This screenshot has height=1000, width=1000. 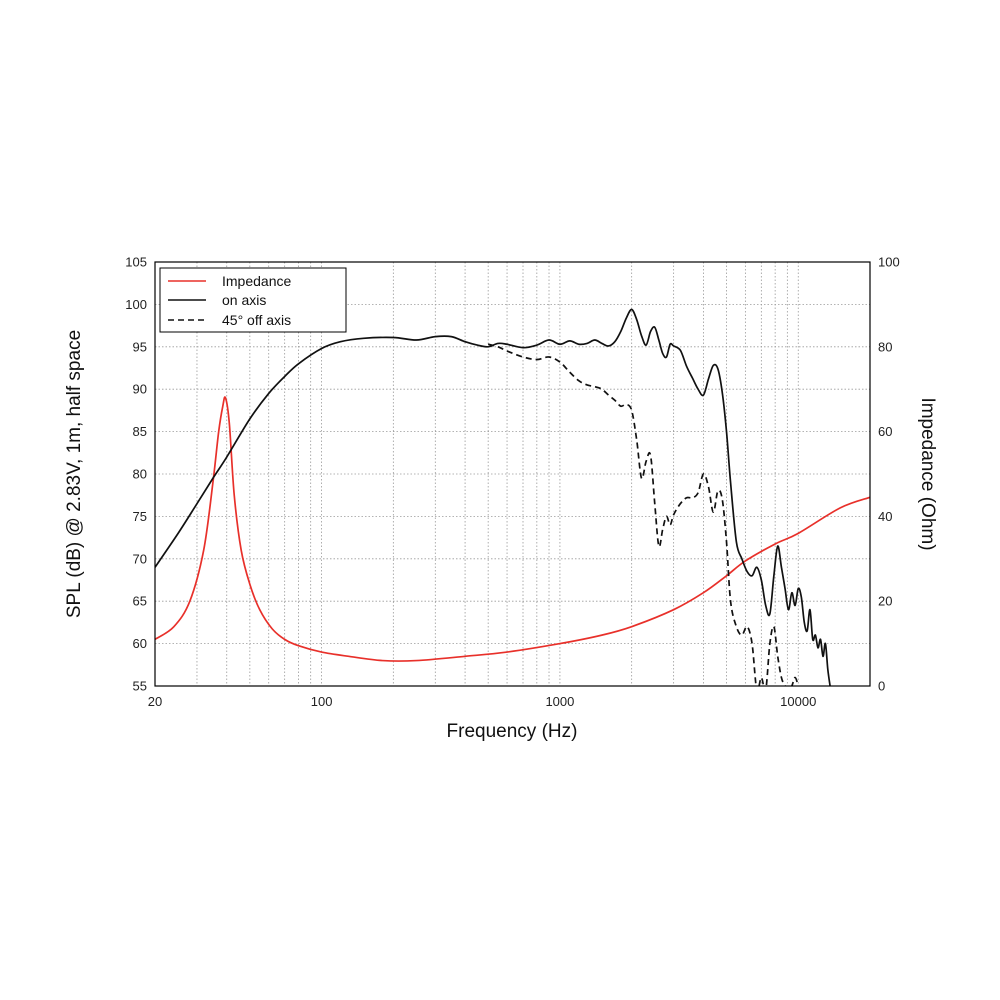 What do you see at coordinates (140, 643) in the screenshot?
I see `y-left-tick-label: 60` at bounding box center [140, 643].